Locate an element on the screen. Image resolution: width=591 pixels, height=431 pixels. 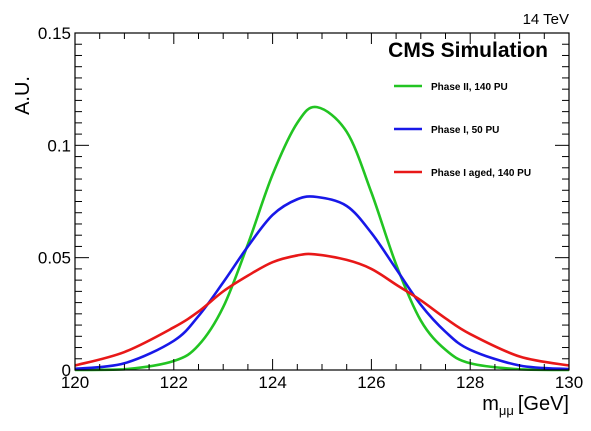
legend-item: Phase I aged, 140 PU is located at coordinates (462, 173).